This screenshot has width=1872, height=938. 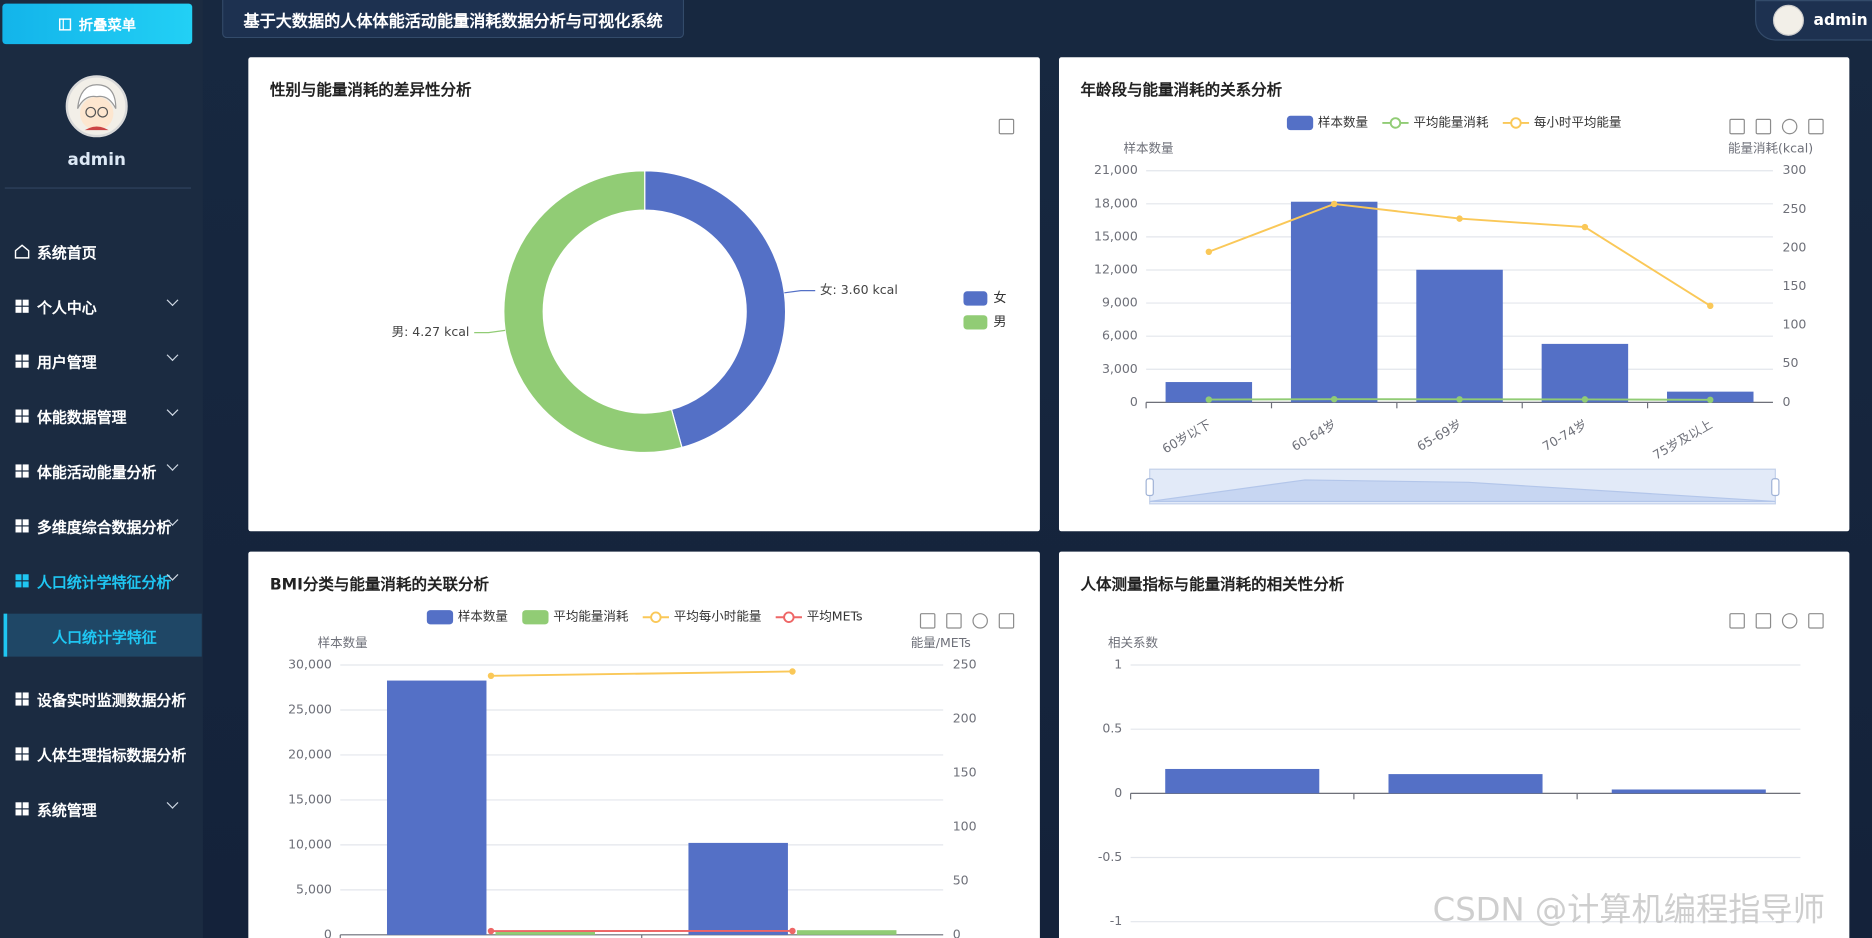 I want to click on menu-label: 多维度综合数据分析, so click(x=104, y=526).